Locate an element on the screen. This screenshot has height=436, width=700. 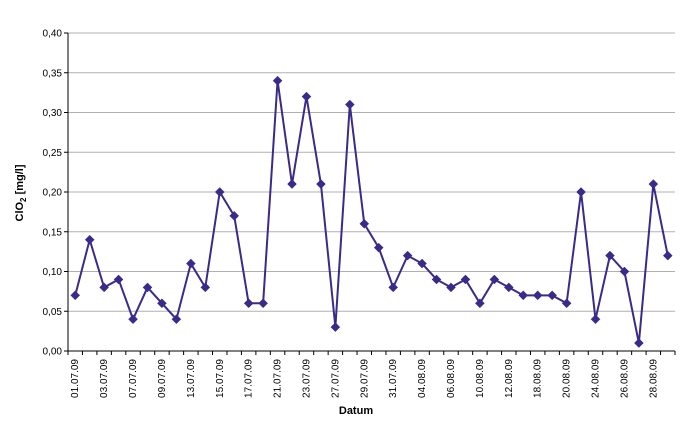
x-tick-label: 13.07.09 is located at coordinates (191, 378).